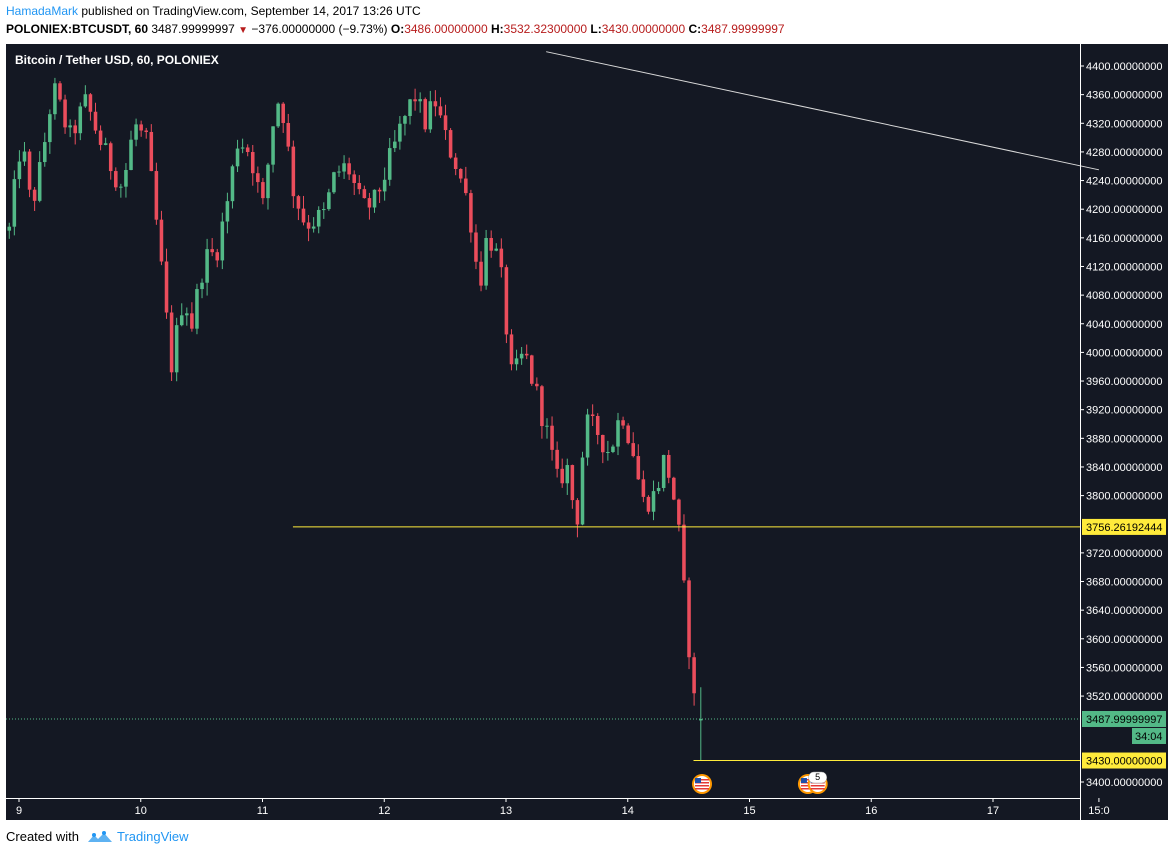 The image size is (1174, 855). I want to click on footer: Created with TradingView, so click(97, 836).